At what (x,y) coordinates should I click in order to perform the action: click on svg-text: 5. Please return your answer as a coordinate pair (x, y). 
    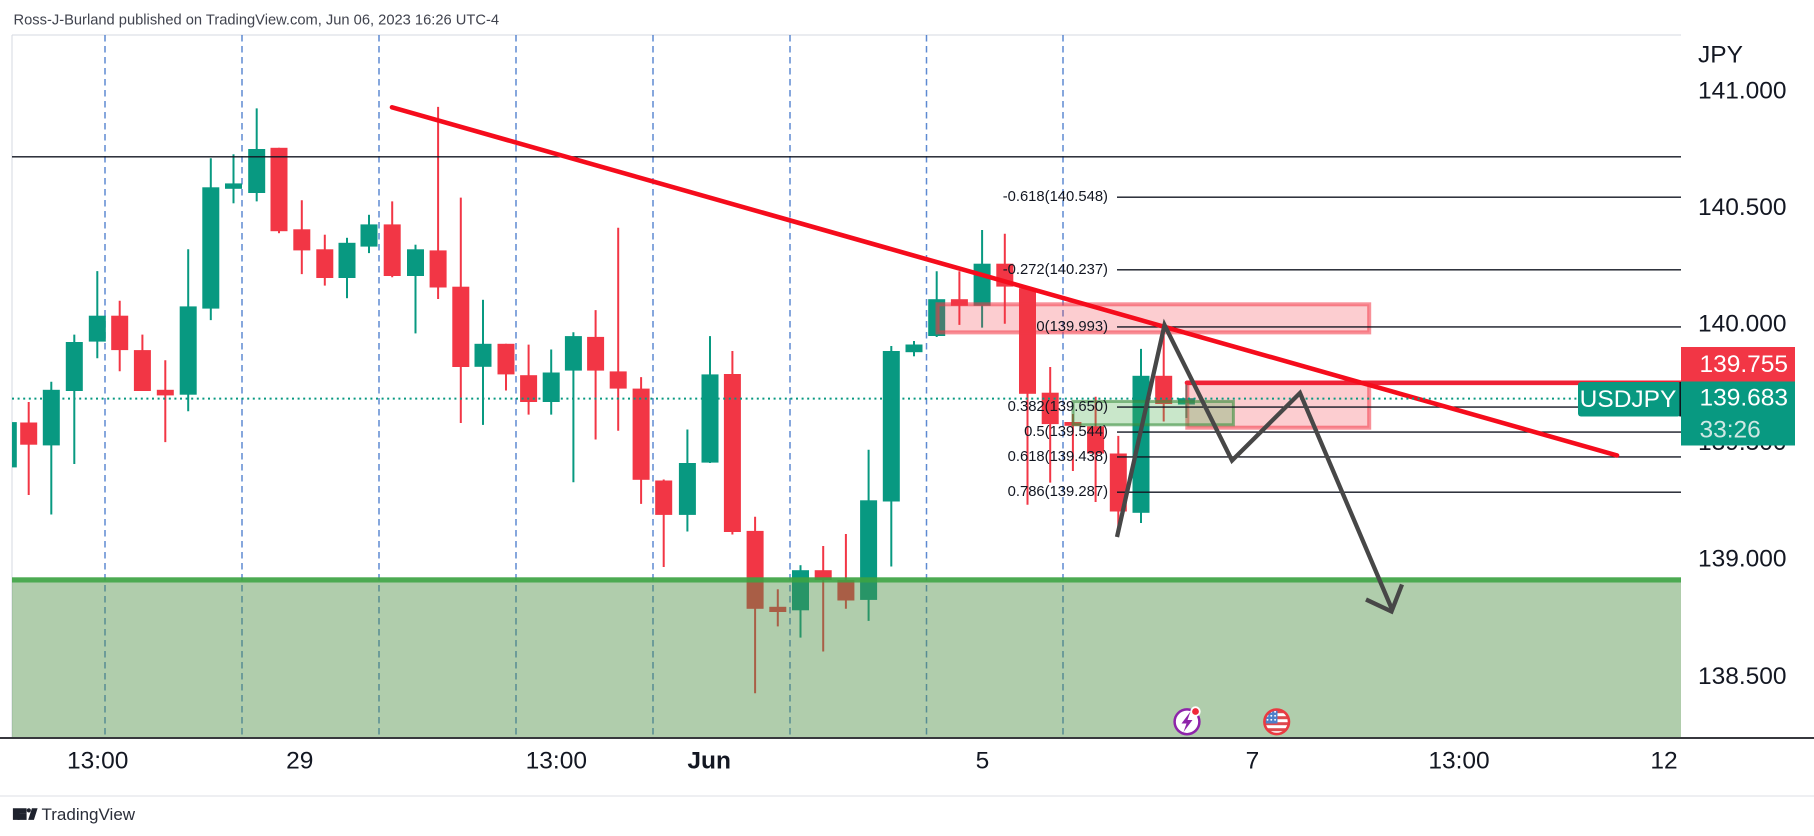
    Looking at the image, I should click on (983, 761).